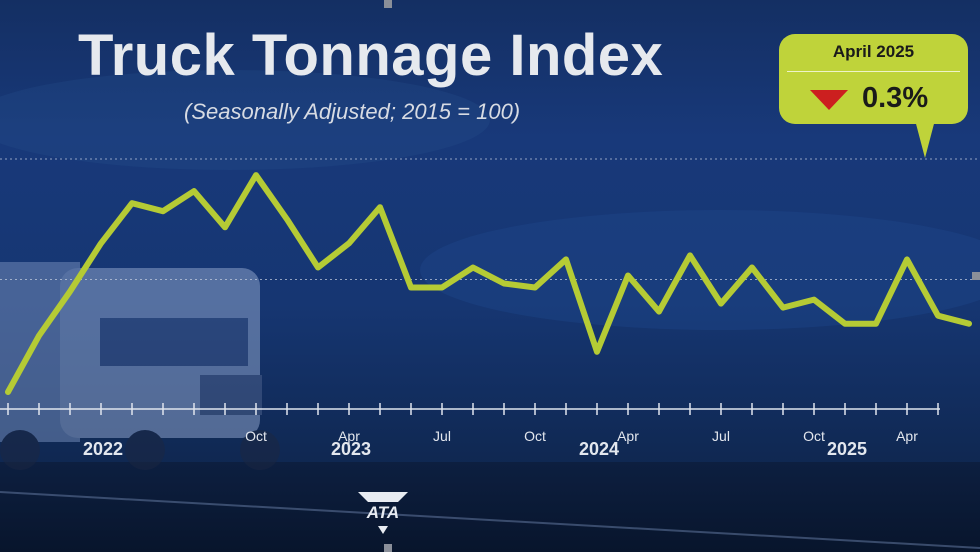 The image size is (980, 552). I want to click on callout-pointer, so click(925, 139).